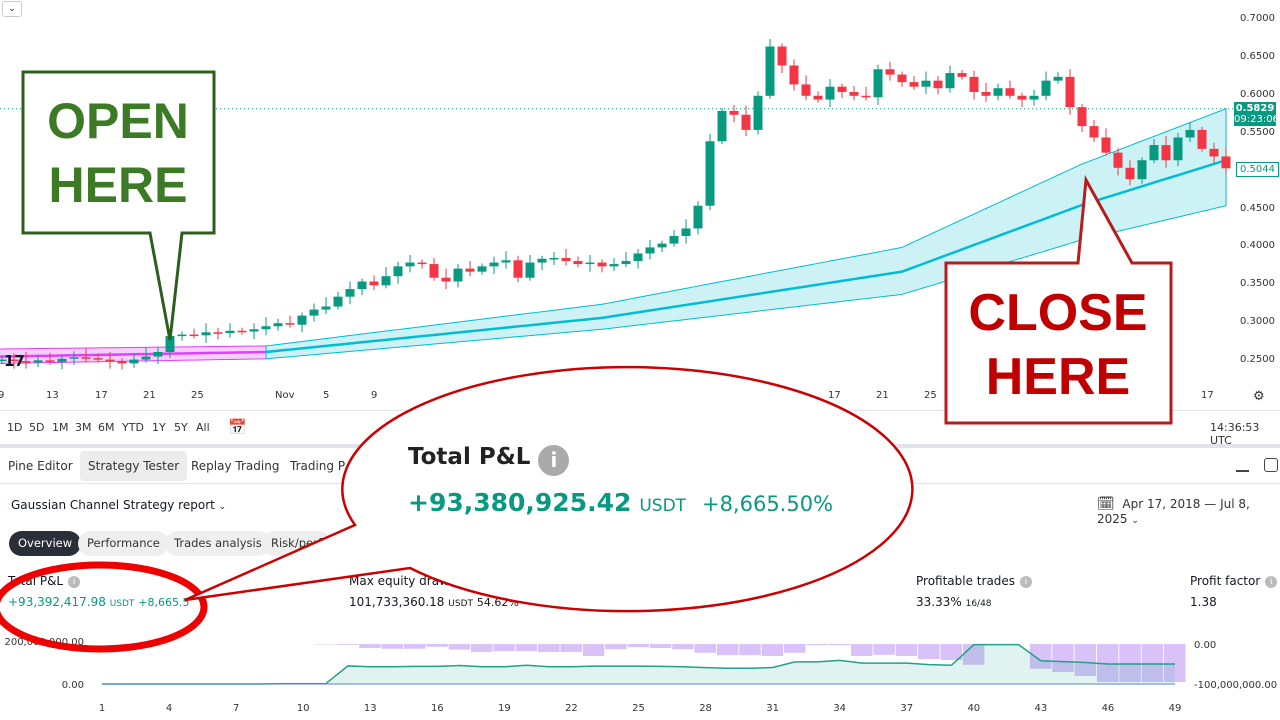 The image size is (1280, 720). I want to click on panel-tab: Pine Editor, so click(40, 466).